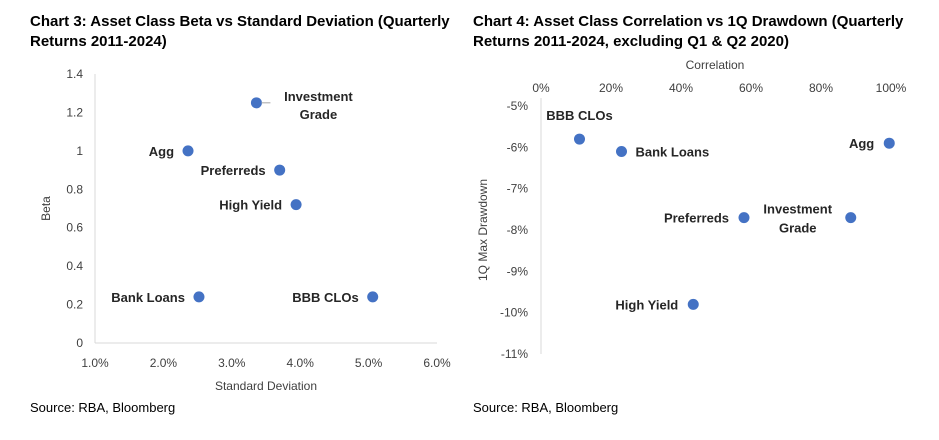  I want to click on y-tick-label: -10%, so click(514, 313).